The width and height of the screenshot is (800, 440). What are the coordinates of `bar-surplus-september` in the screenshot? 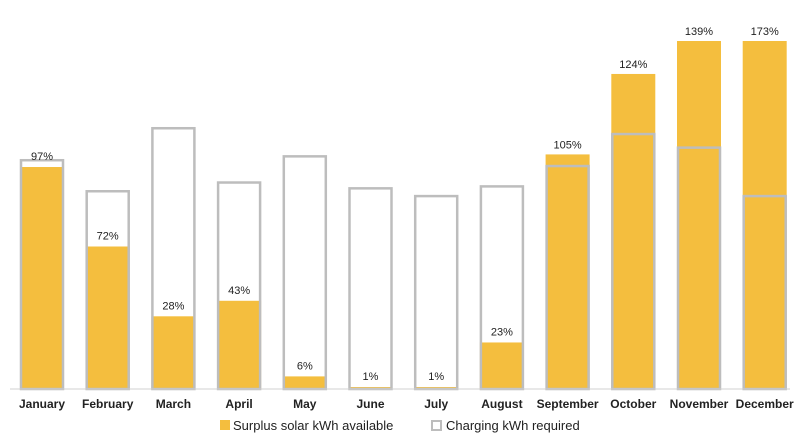 It's located at (567, 271).